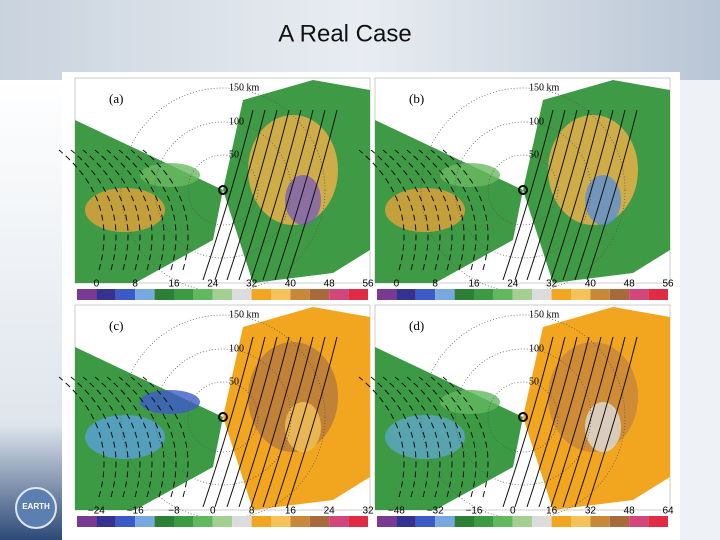  I want to click on colorbar-tick-label: 32, so click(368, 511).